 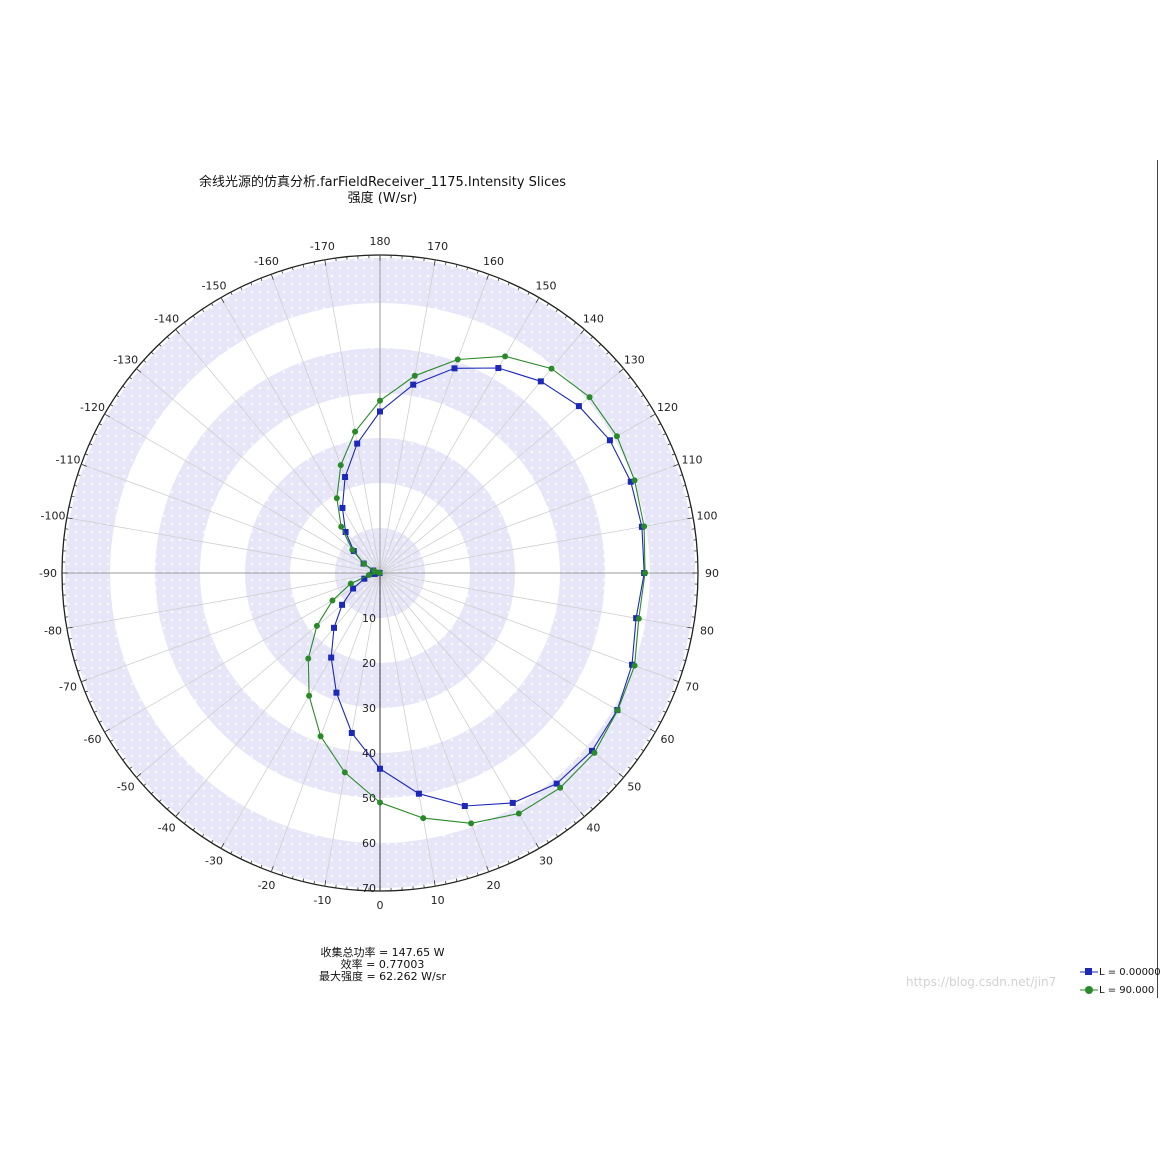 I want to click on angle-tick-label: -20, so click(x=266, y=885).